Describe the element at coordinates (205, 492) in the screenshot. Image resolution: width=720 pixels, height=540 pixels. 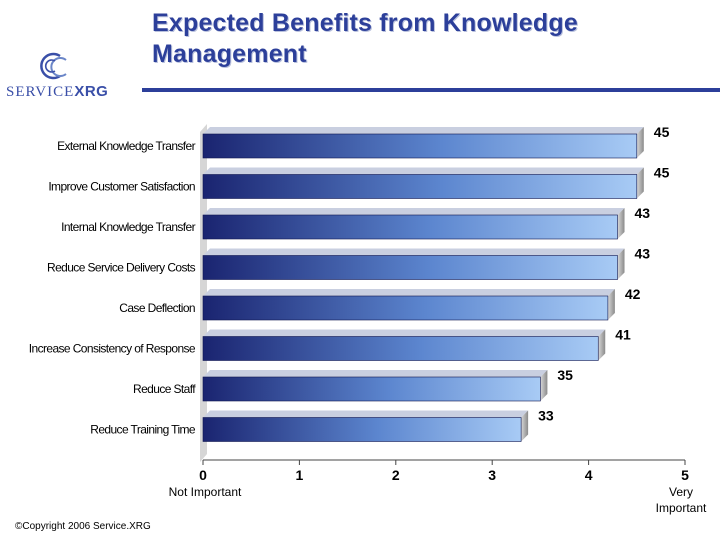
I see `scale-low-label: Not Important` at that location.